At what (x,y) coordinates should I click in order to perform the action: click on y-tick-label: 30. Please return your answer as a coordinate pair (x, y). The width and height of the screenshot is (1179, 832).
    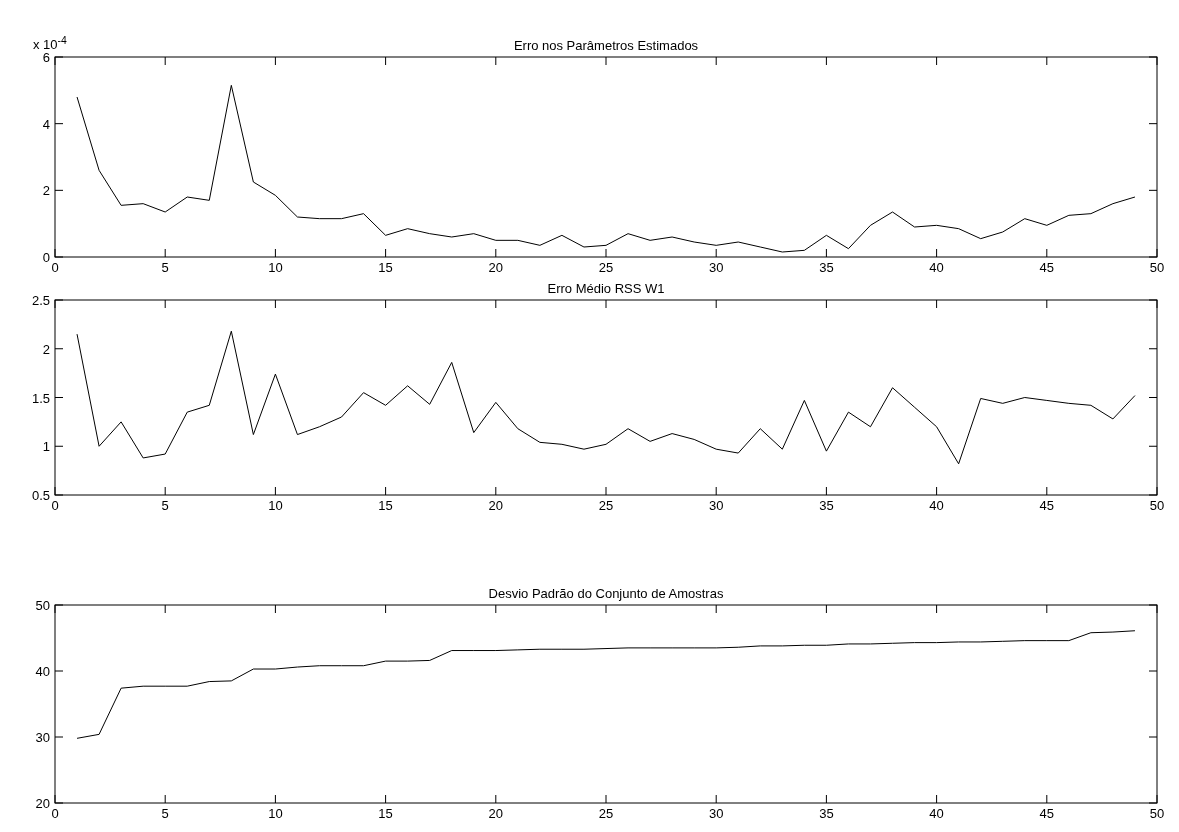
    Looking at the image, I should click on (42, 737).